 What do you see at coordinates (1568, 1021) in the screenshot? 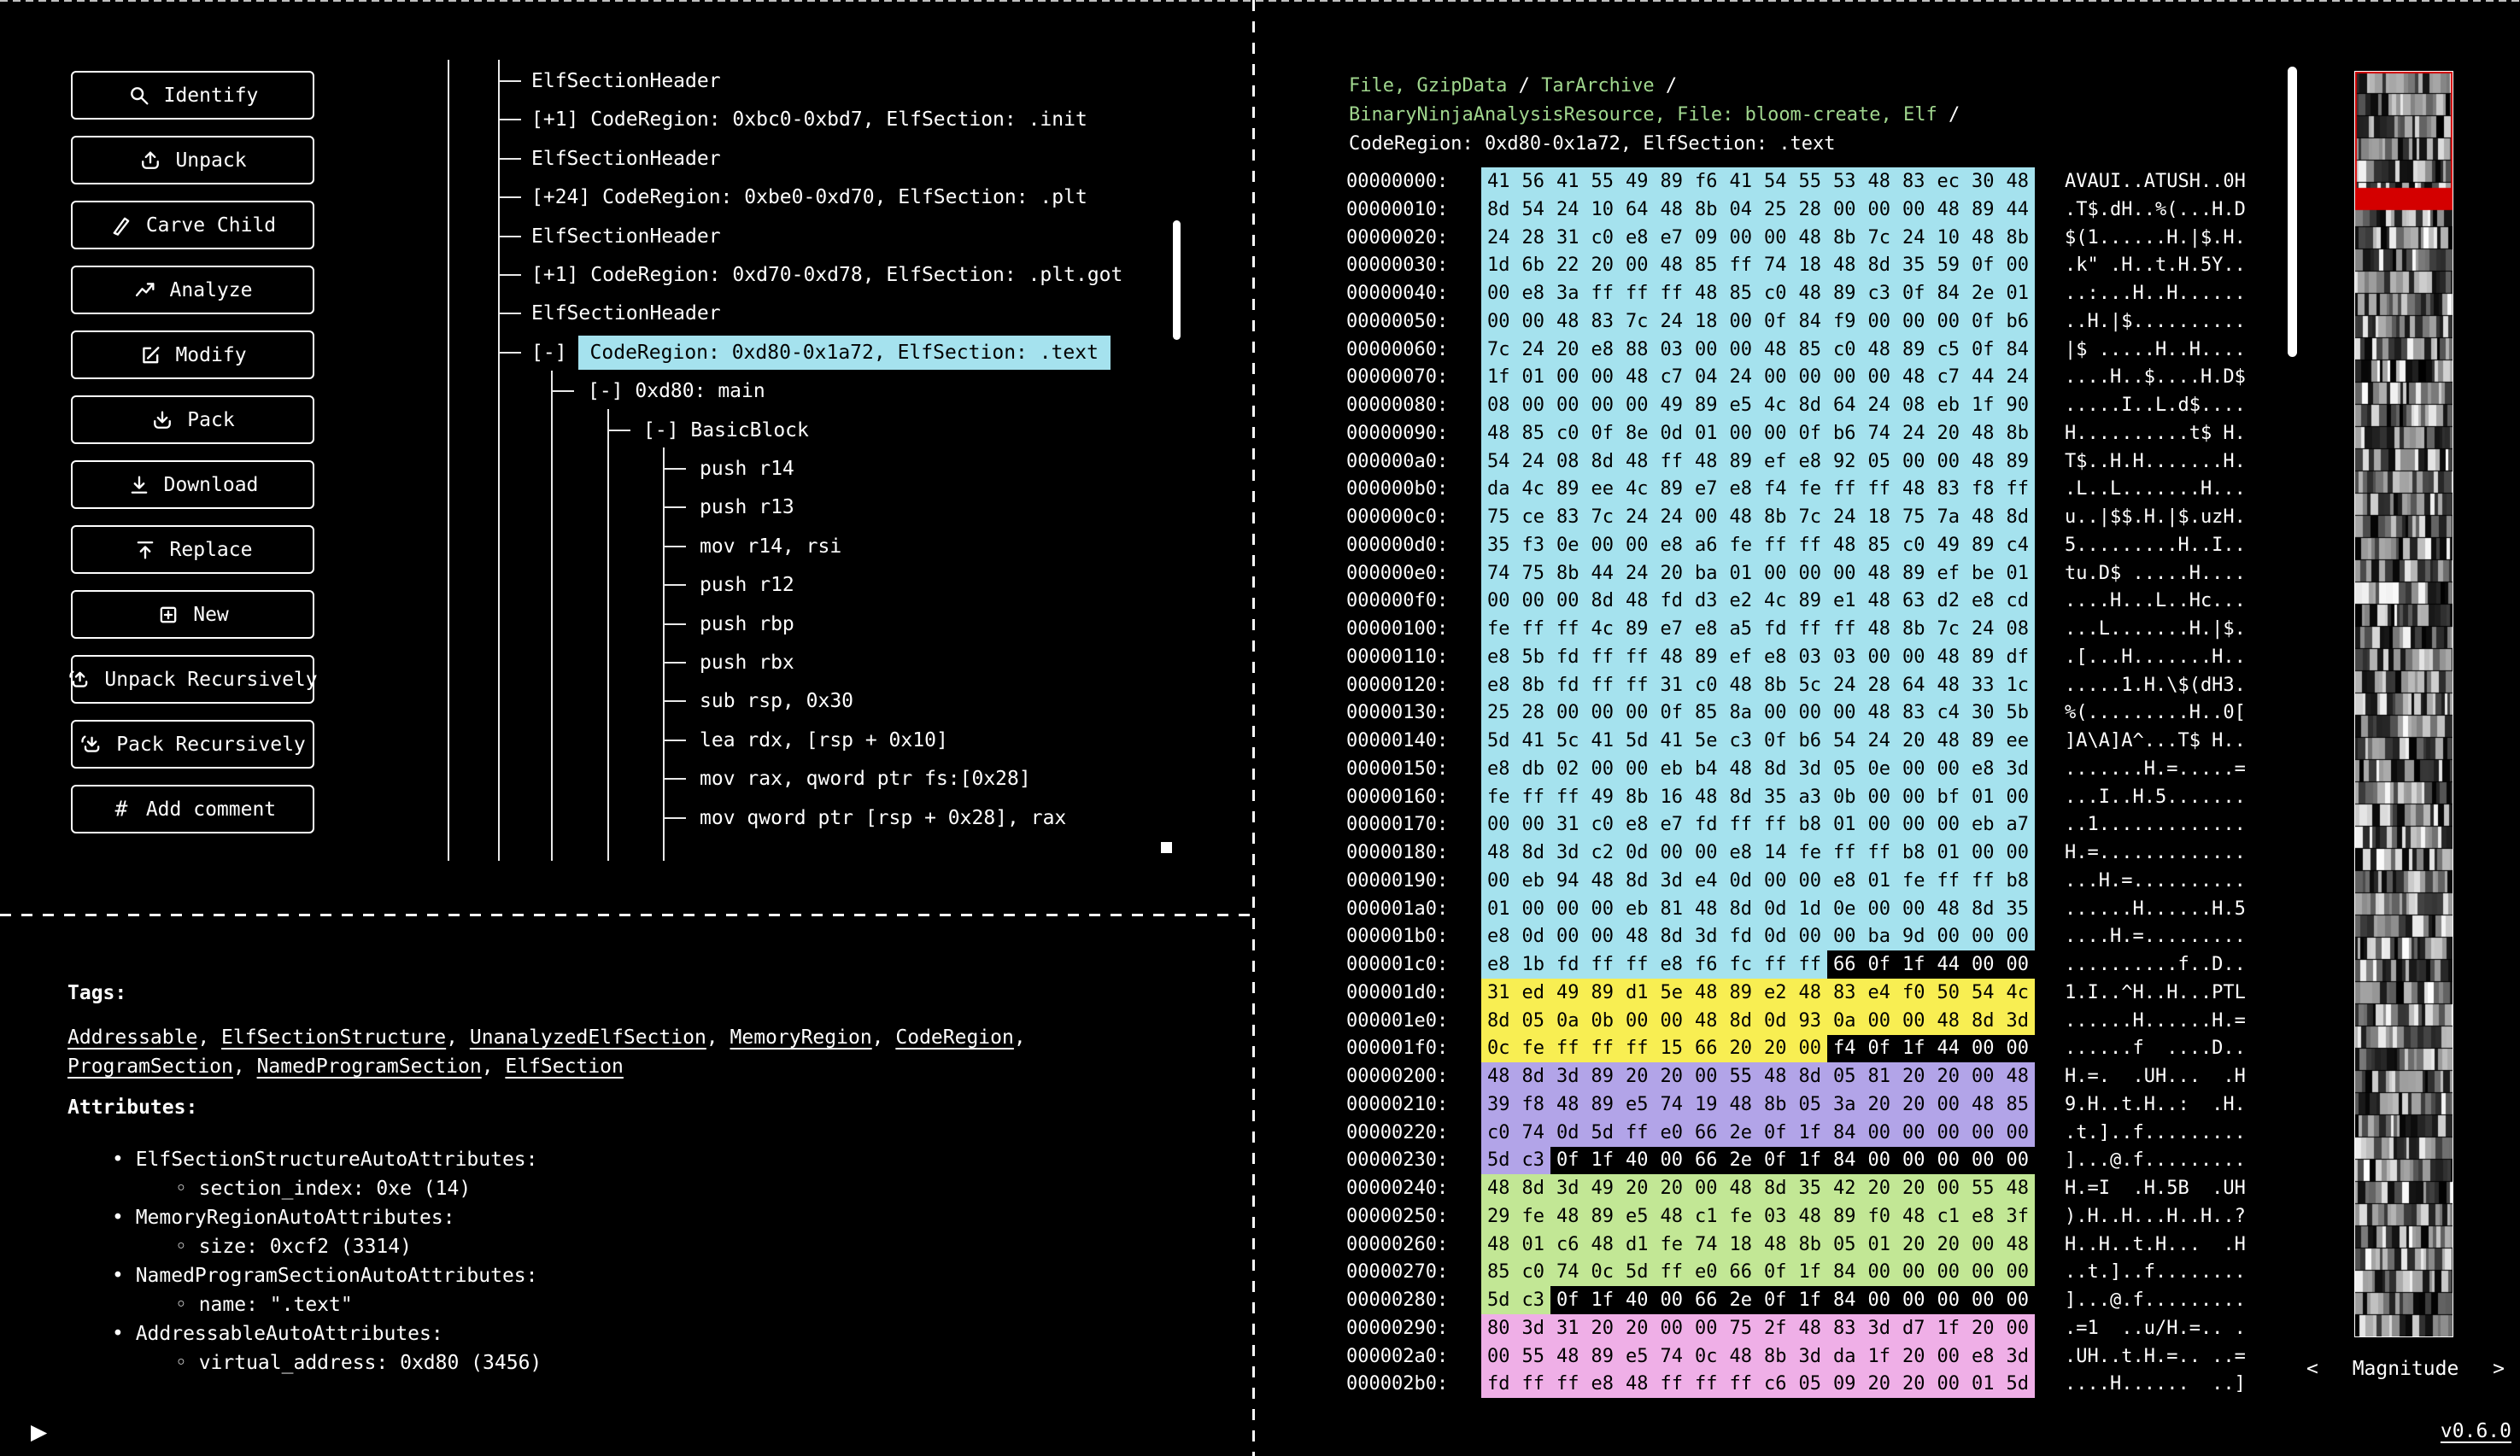
I see `hex-byte: 0a` at bounding box center [1568, 1021].